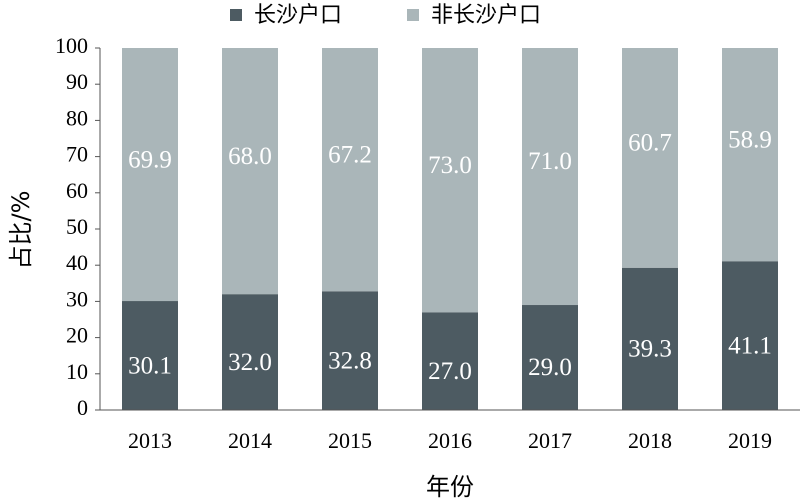 This screenshot has height=503, width=800. I want to click on y-tick-label: 20, so click(77, 335).